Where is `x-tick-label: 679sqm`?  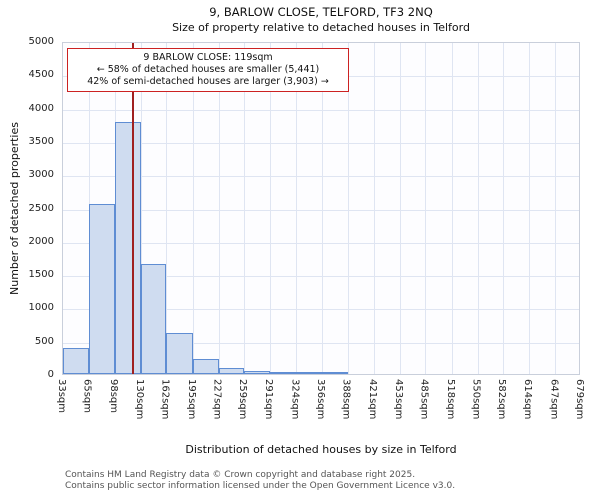 x-tick-label: 679sqm is located at coordinates (579, 399).